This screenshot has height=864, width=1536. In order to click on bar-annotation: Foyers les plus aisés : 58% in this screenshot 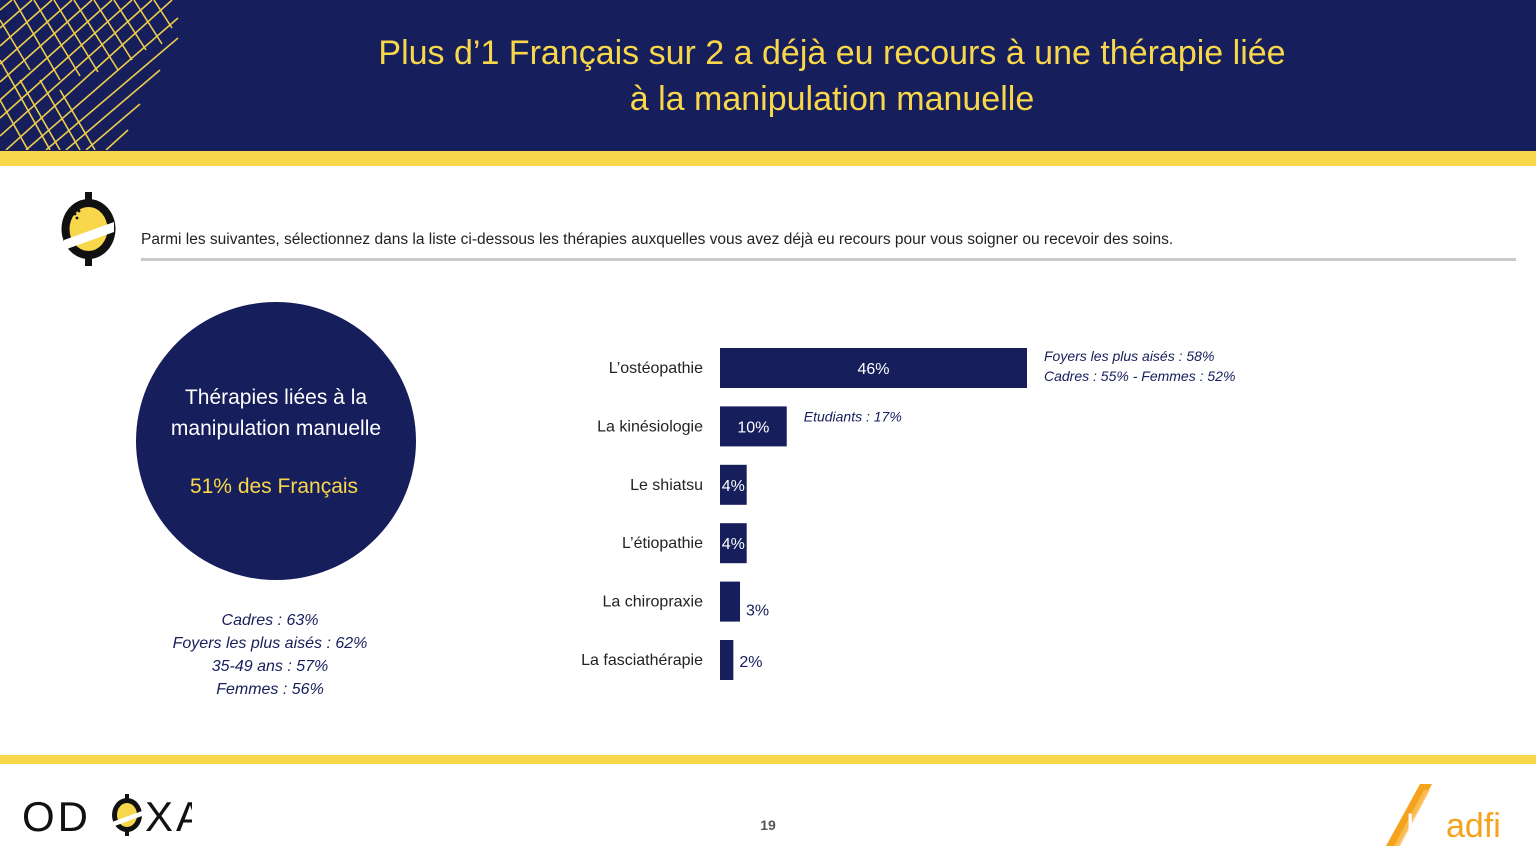, I will do `click(1129, 356)`.